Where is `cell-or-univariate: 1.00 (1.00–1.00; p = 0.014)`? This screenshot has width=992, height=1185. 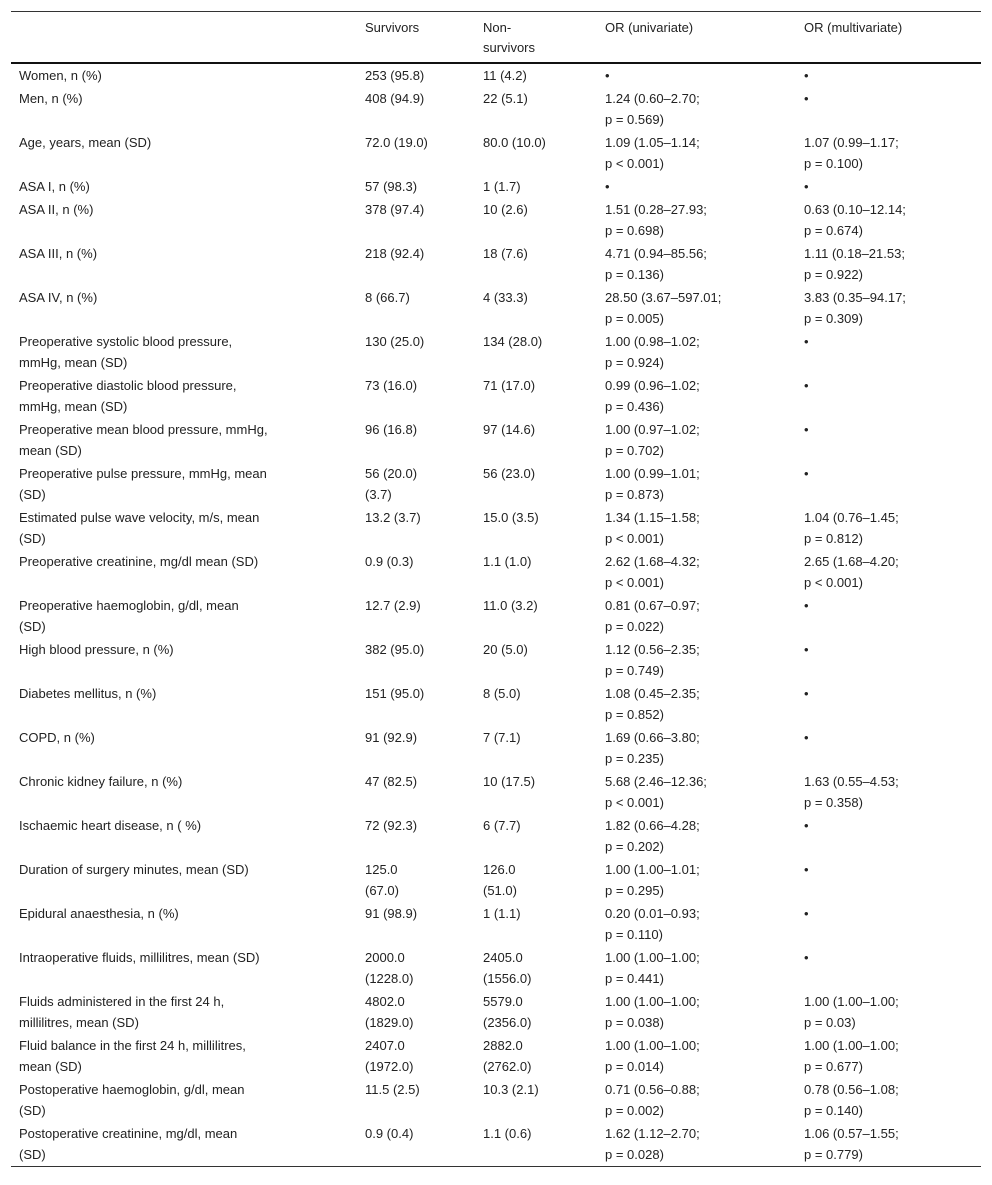 cell-or-univariate: 1.00 (1.00–1.00; p = 0.014) is located at coordinates (652, 1056).